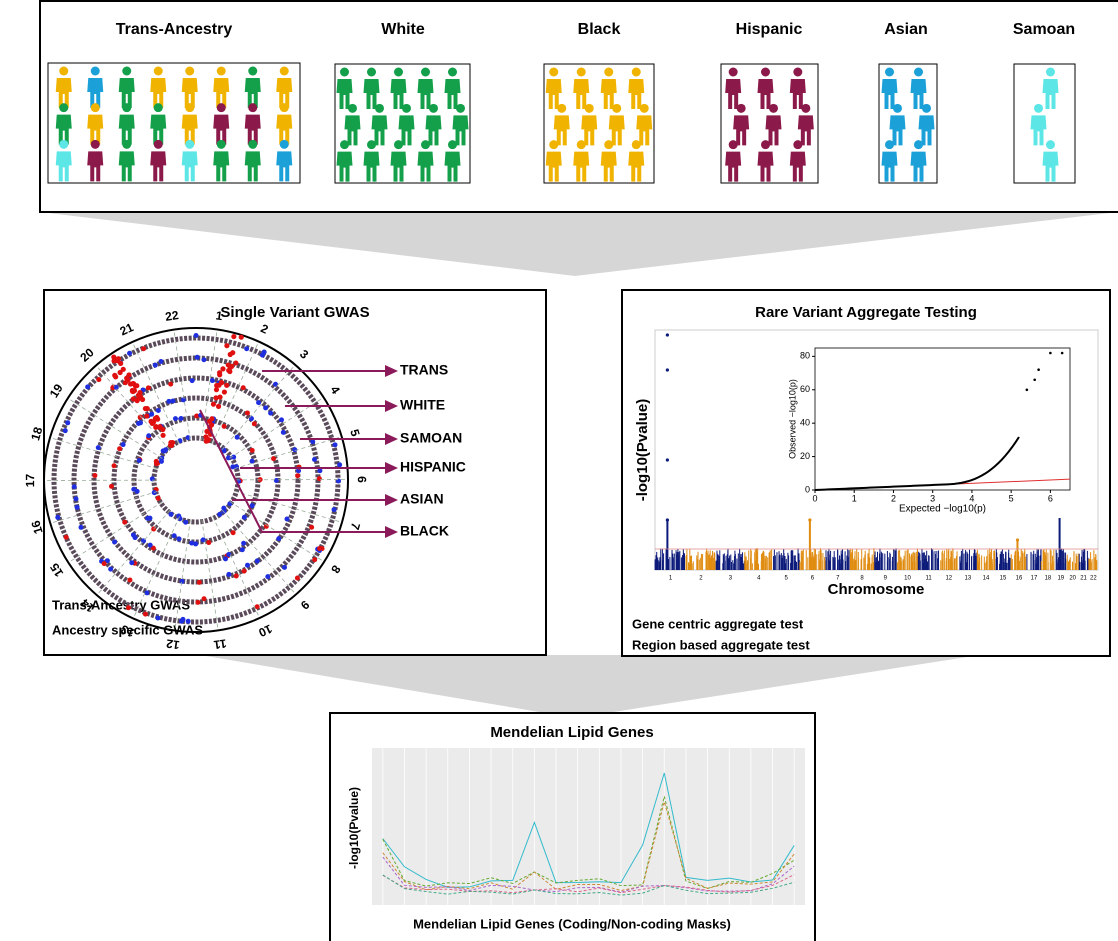 Image resolution: width=1118 pixels, height=941 pixels. I want to click on y-tick-label: 80, so click(805, 356).